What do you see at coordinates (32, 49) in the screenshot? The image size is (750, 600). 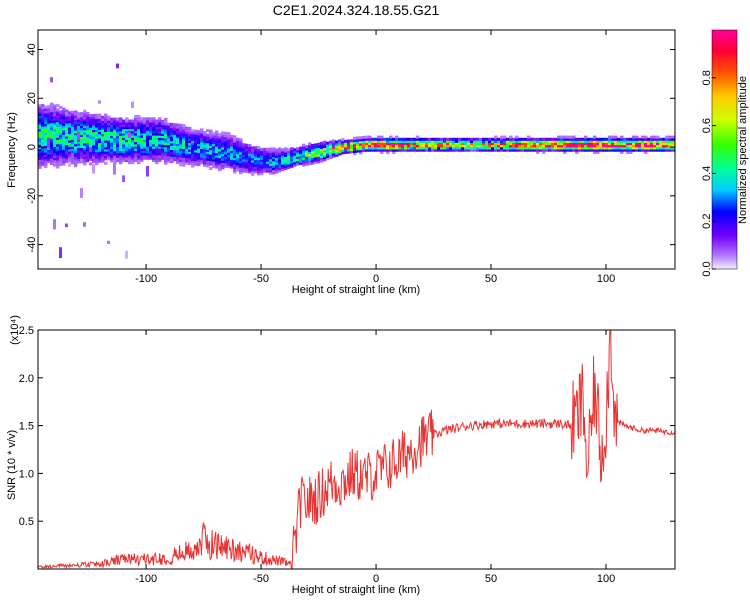 I see `spectrogram-y-tick-label: 40` at bounding box center [32, 49].